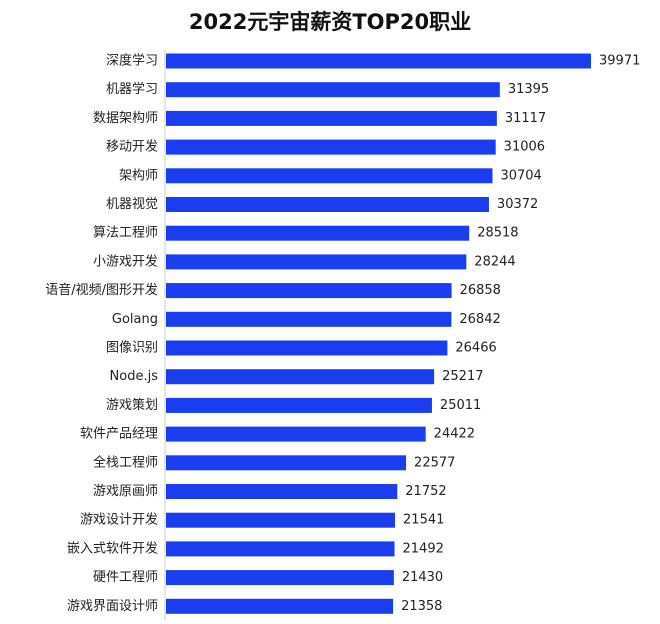  Describe the element at coordinates (480, 290) in the screenshot. I see `value-label: 26858` at that location.